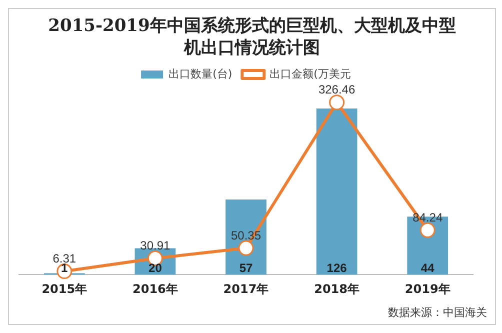 Image resolution: width=502 pixels, height=333 pixels. What do you see at coordinates (155, 289) in the screenshot?
I see `x-tick-label: 2016年` at bounding box center [155, 289].